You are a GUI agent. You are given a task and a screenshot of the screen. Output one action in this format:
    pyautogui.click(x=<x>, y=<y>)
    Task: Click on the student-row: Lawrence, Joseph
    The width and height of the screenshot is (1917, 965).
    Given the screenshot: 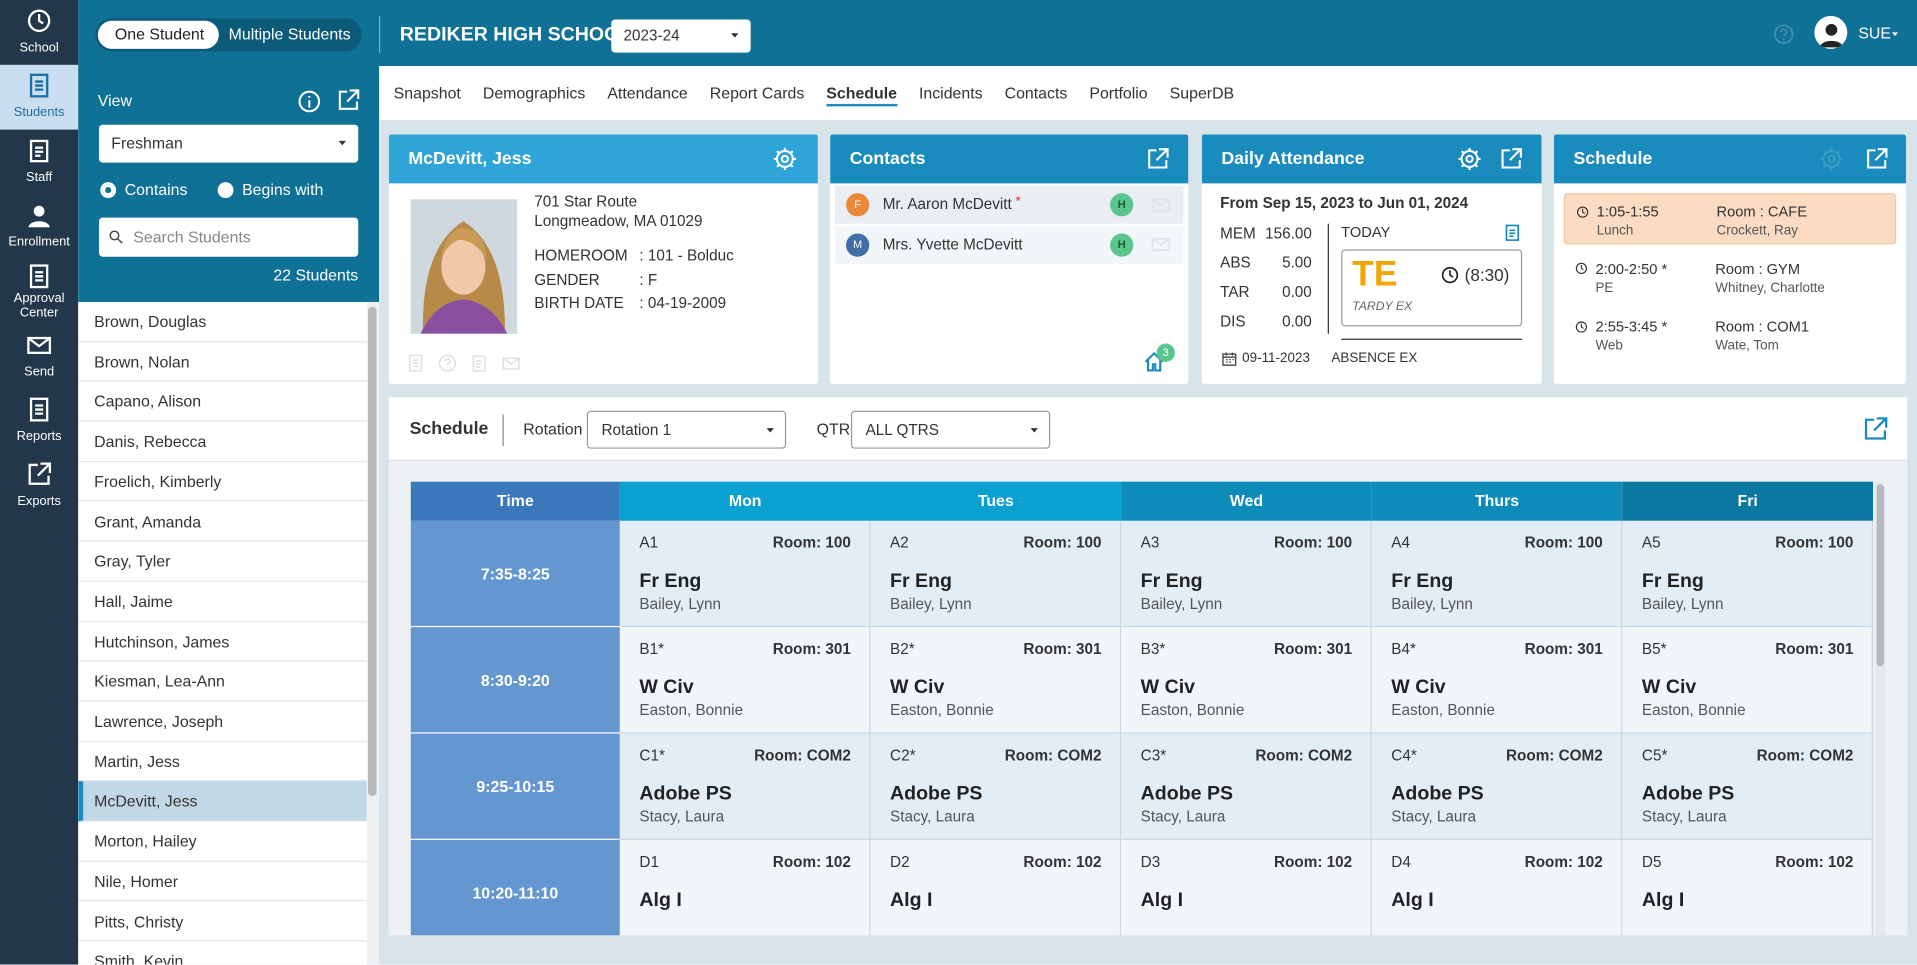 What is the action you would take?
    pyautogui.click(x=222, y=722)
    